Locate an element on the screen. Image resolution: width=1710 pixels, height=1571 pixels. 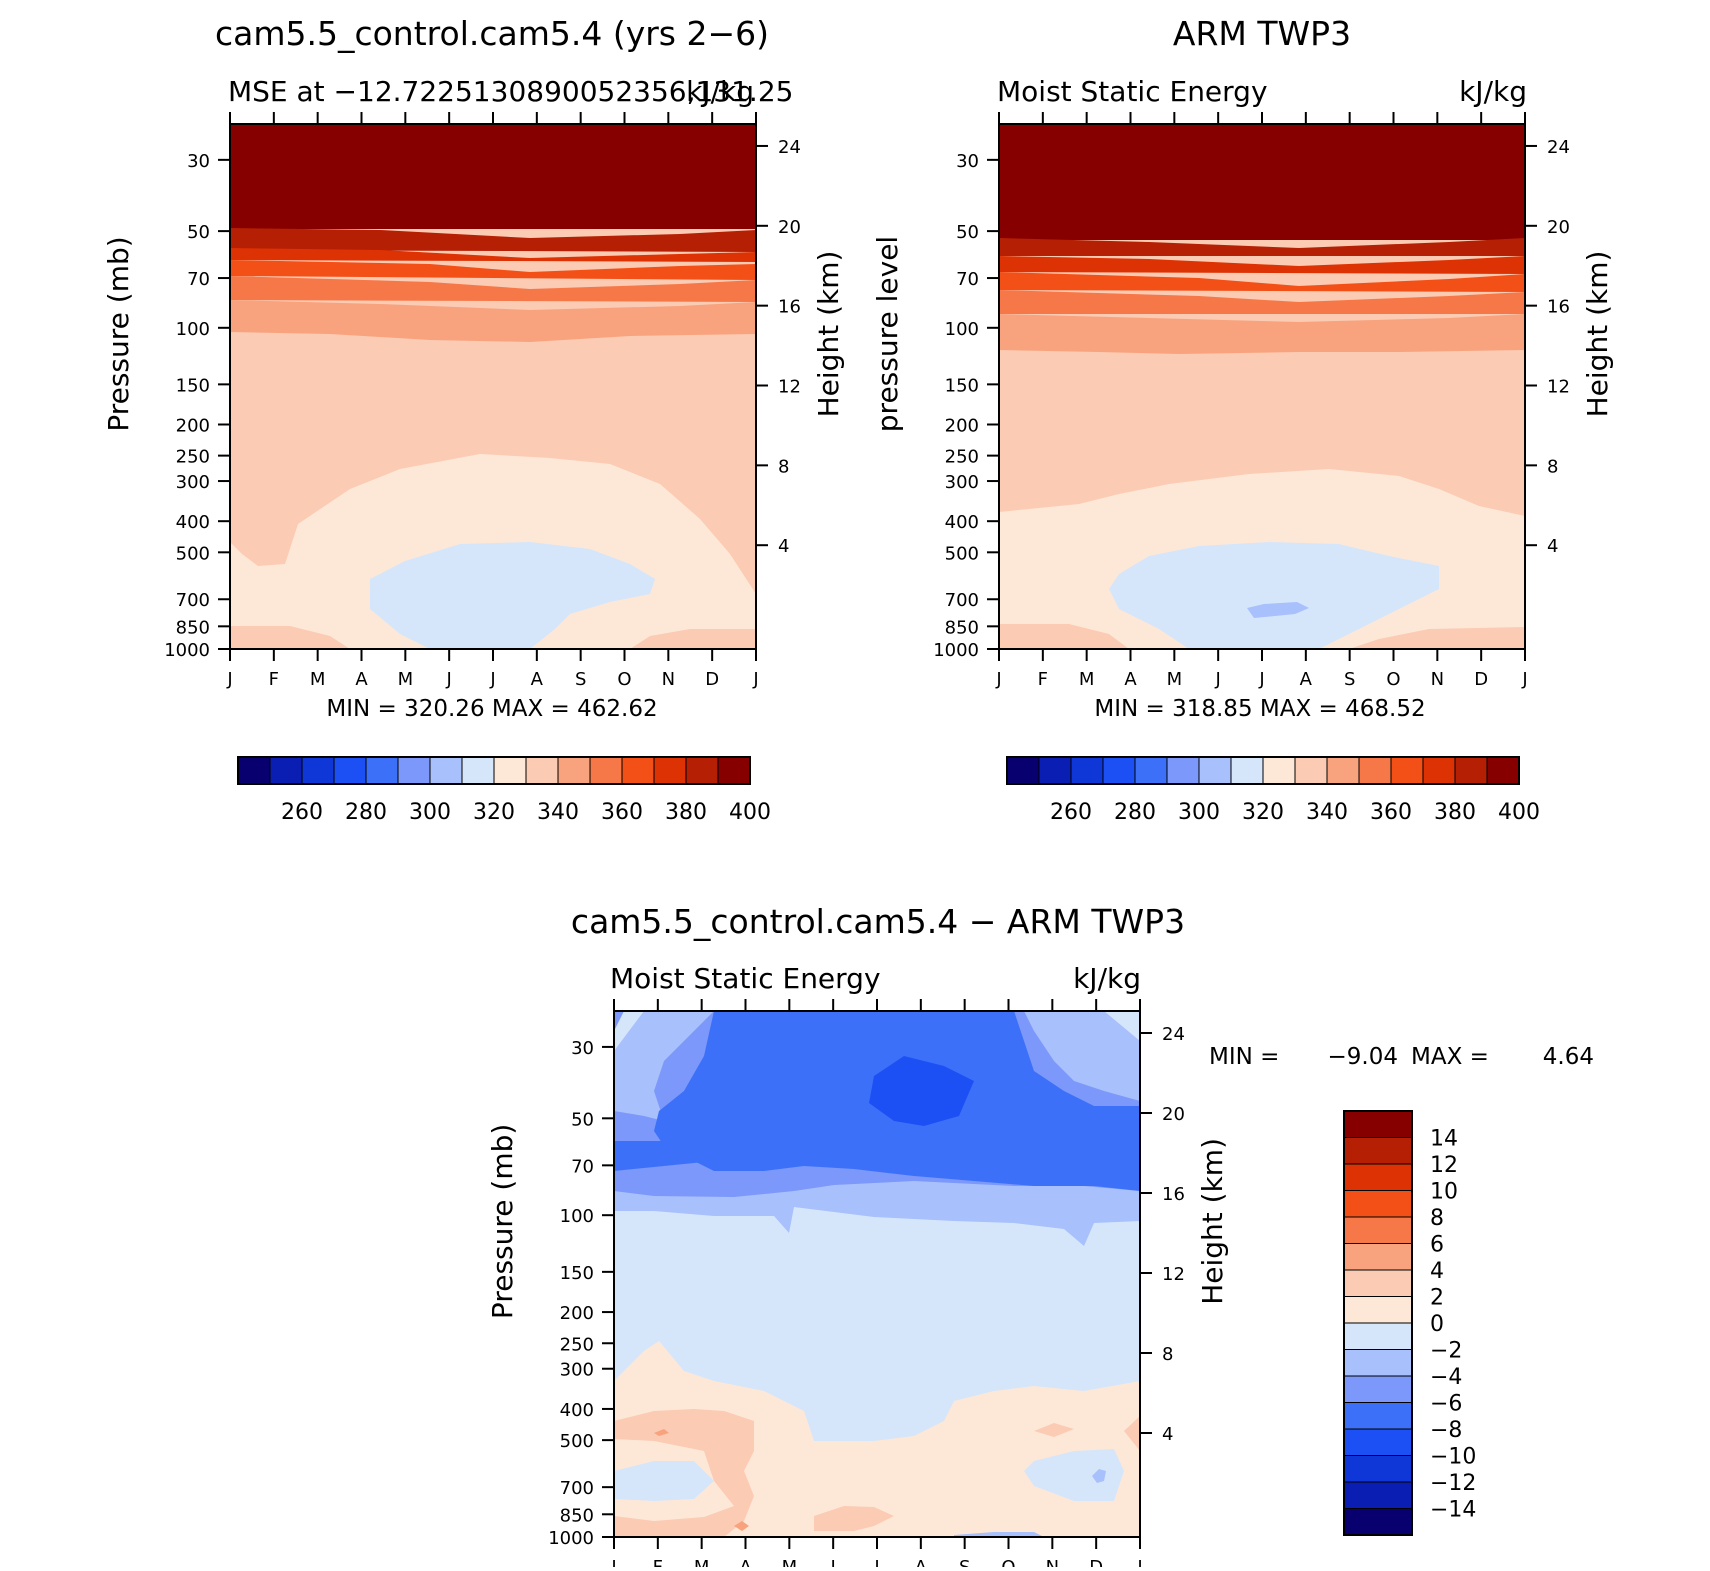
colorbar-label: 8 is located at coordinates (1437, 1218).